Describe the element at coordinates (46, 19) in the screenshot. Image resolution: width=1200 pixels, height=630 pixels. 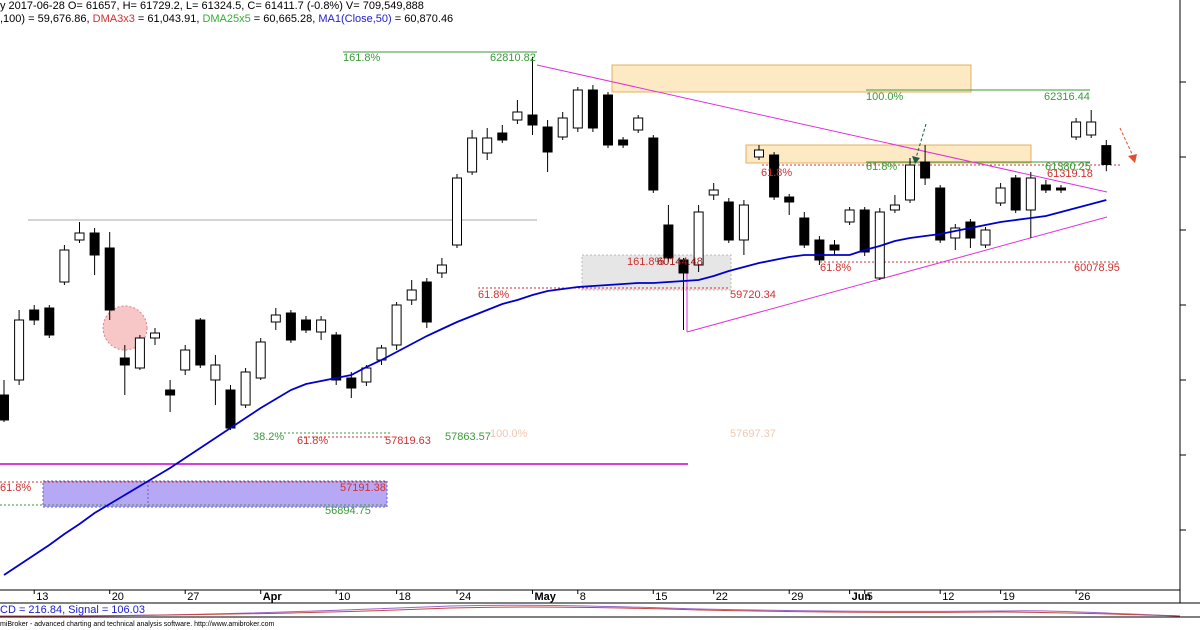
I see `header-part: ,100) = 59,676.86,` at that location.